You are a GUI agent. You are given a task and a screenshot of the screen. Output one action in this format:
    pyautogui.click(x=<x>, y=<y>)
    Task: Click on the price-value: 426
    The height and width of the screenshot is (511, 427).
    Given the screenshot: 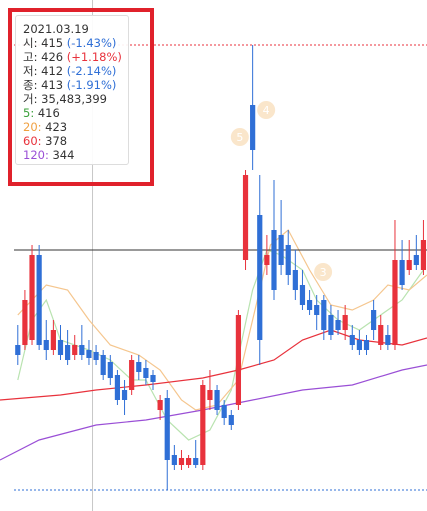 What is the action you would take?
    pyautogui.click(x=52, y=57)
    